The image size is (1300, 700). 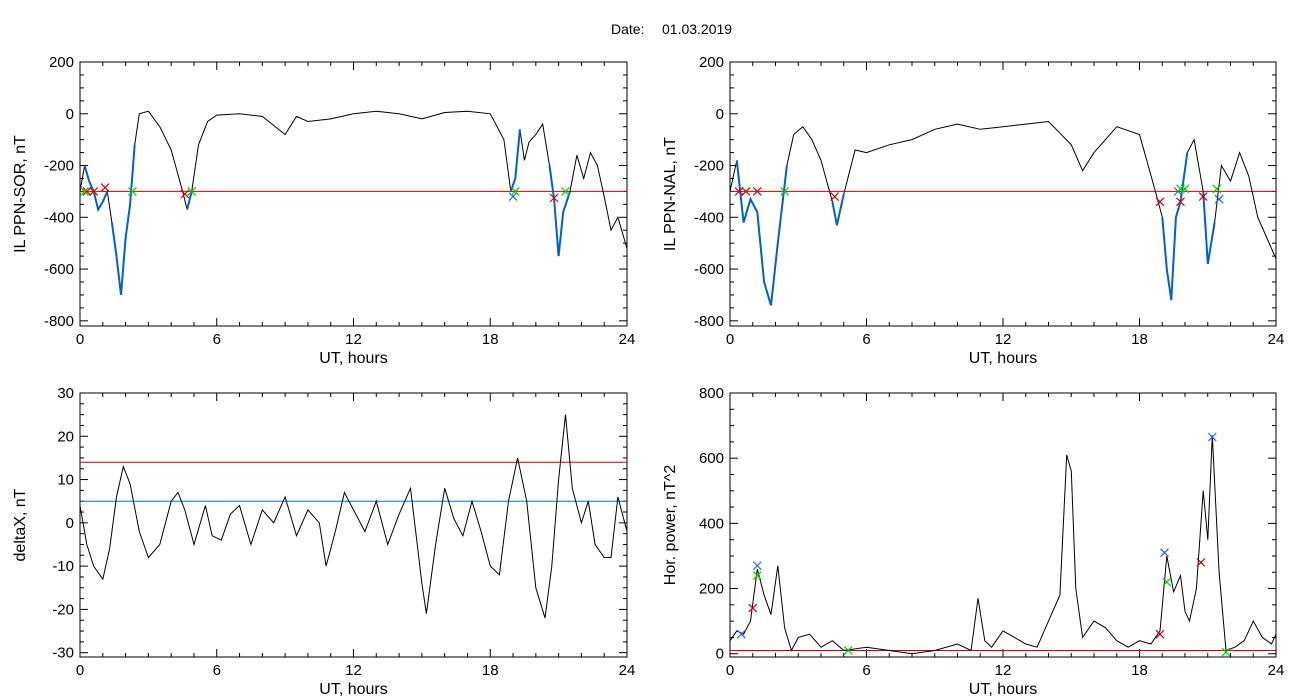 What do you see at coordinates (63, 566) in the screenshot?
I see `y-tick-label: -10` at bounding box center [63, 566].